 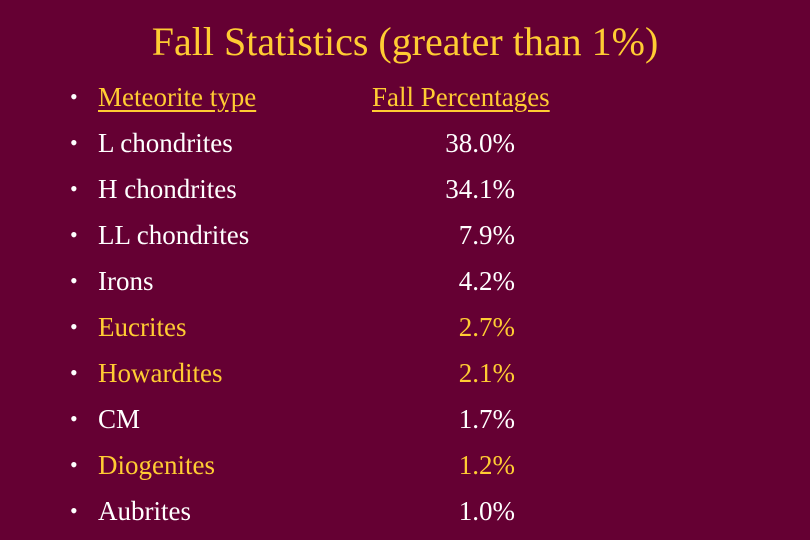 I want to click on meteorite-type: H chondrites, so click(x=167, y=189).